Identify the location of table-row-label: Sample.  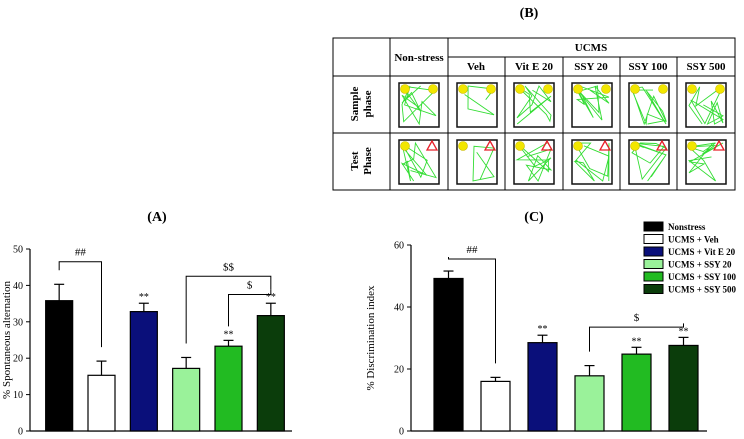
(355, 103).